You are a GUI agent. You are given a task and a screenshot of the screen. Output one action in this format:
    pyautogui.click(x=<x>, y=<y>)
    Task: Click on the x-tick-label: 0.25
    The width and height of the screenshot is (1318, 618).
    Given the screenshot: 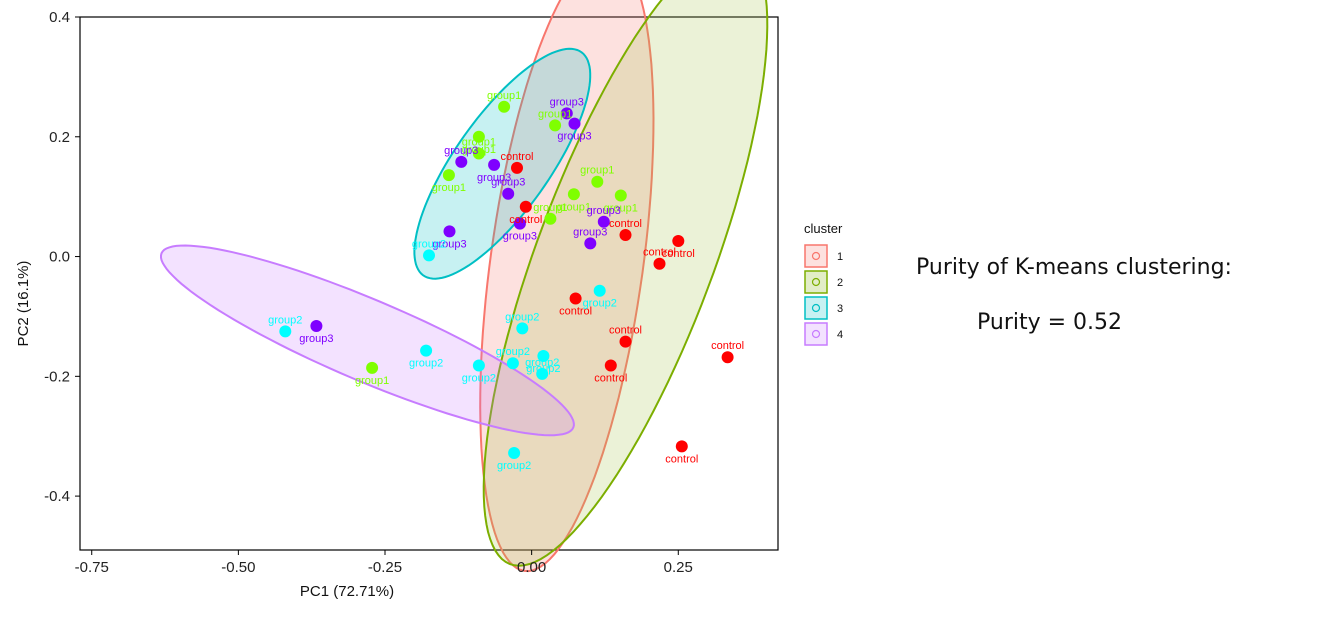 What is the action you would take?
    pyautogui.click(x=678, y=567)
    